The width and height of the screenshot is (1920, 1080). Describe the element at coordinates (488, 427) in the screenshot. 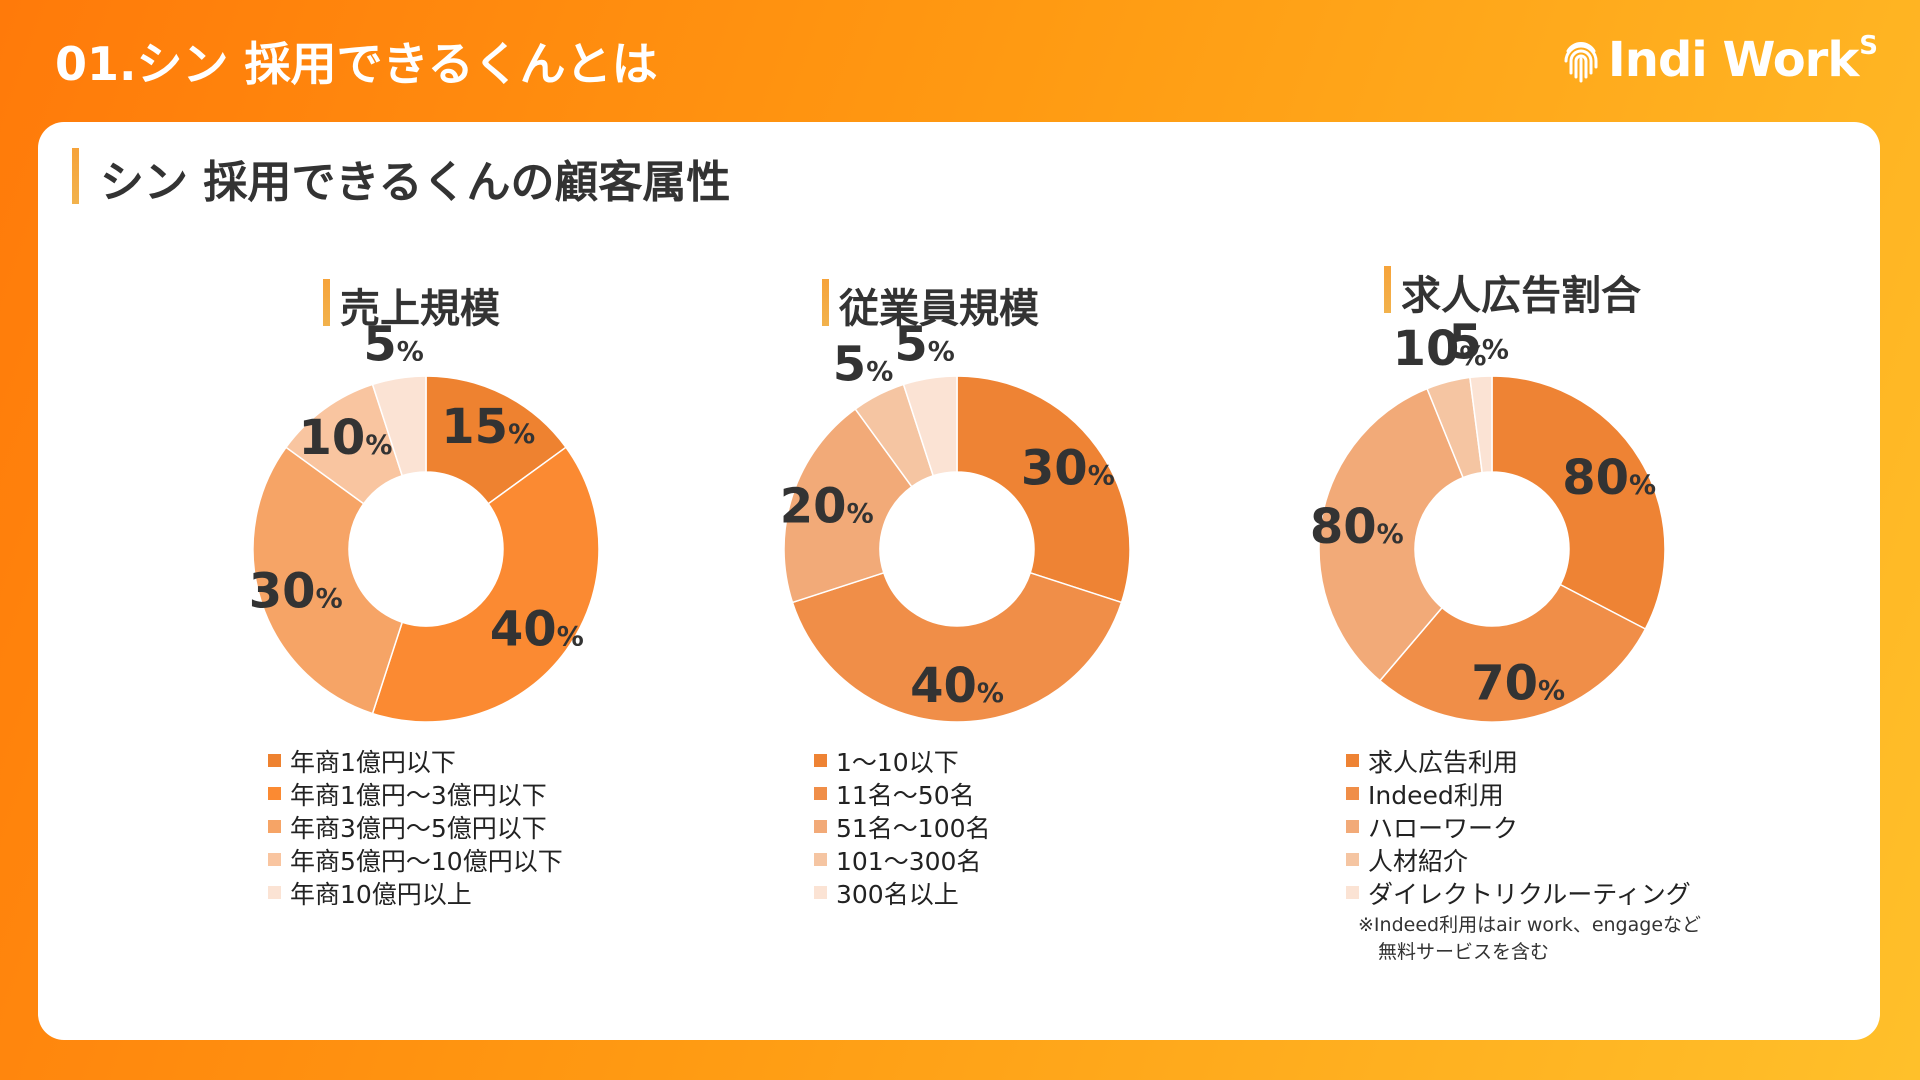

I see `chart-1-label-1: 15%` at that location.